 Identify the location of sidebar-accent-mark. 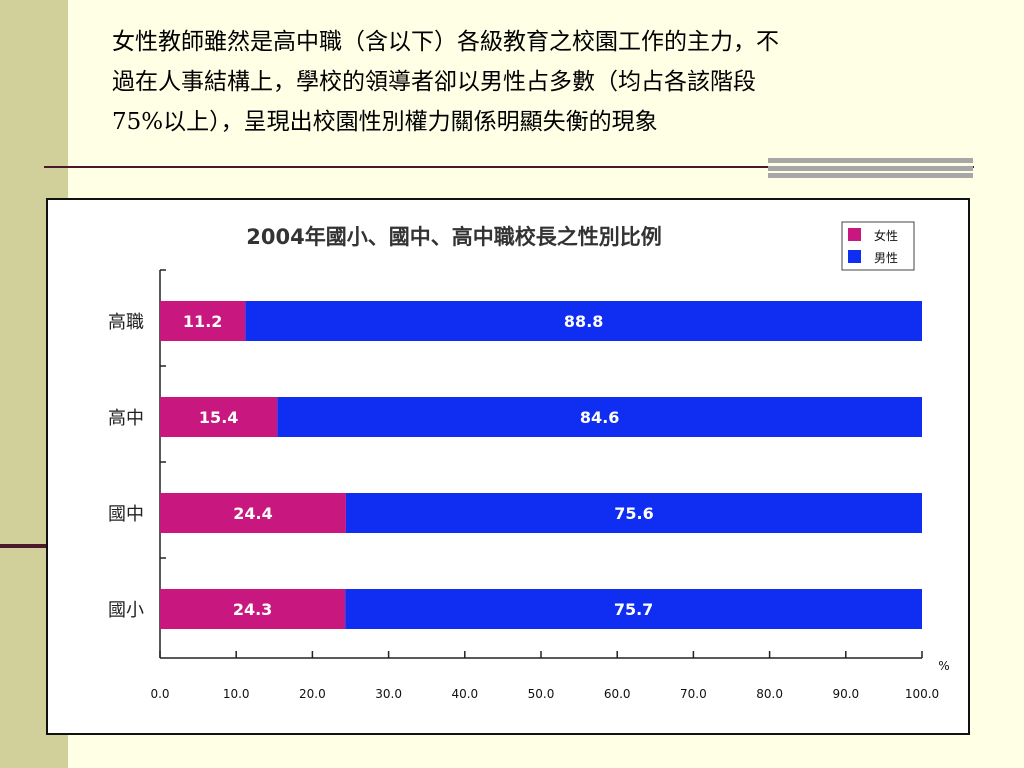
(23, 546).